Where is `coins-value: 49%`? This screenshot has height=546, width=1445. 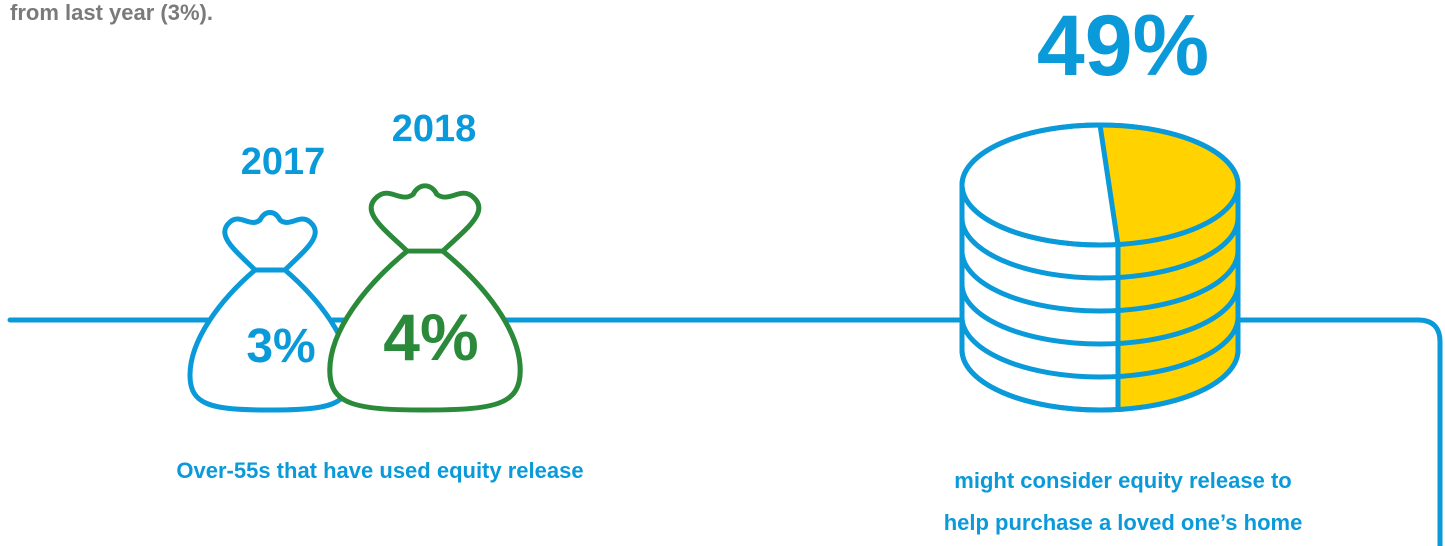 coins-value: 49% is located at coordinates (1123, 47).